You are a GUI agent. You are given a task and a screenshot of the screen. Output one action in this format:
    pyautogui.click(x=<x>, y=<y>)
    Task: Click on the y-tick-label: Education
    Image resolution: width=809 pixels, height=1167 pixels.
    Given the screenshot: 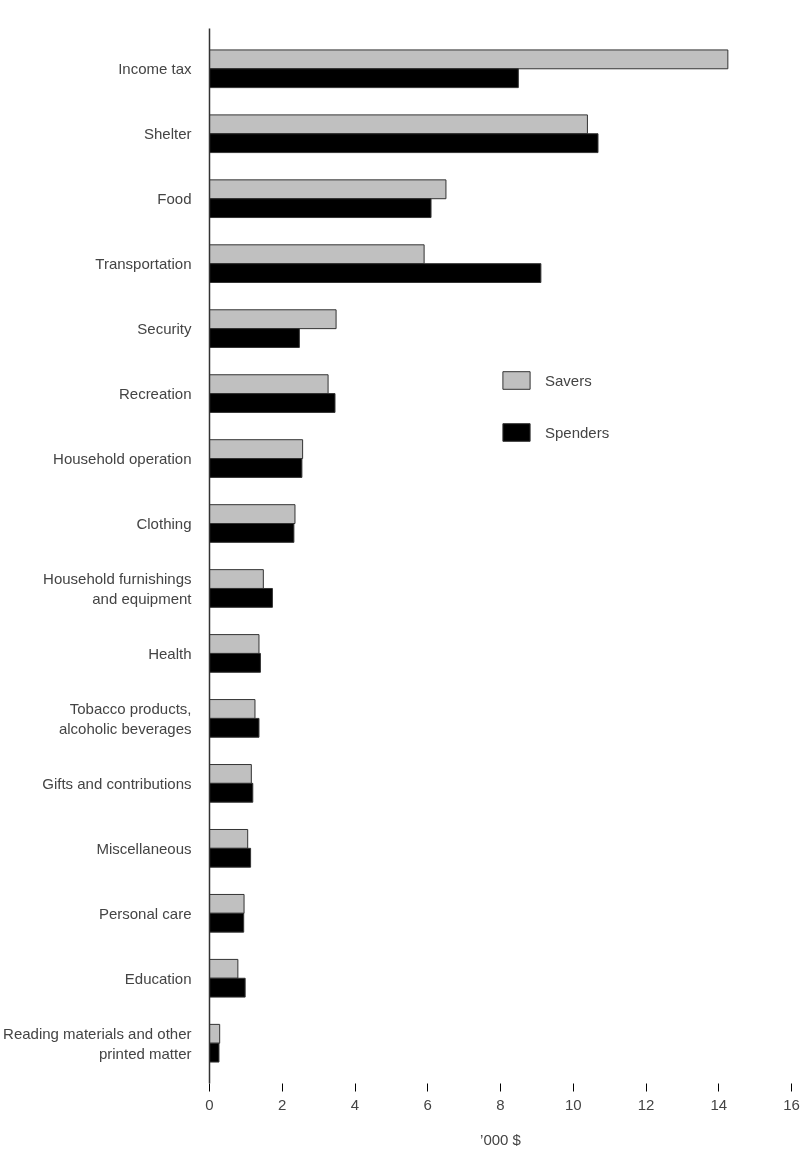 What is the action you would take?
    pyautogui.click(x=158, y=978)
    